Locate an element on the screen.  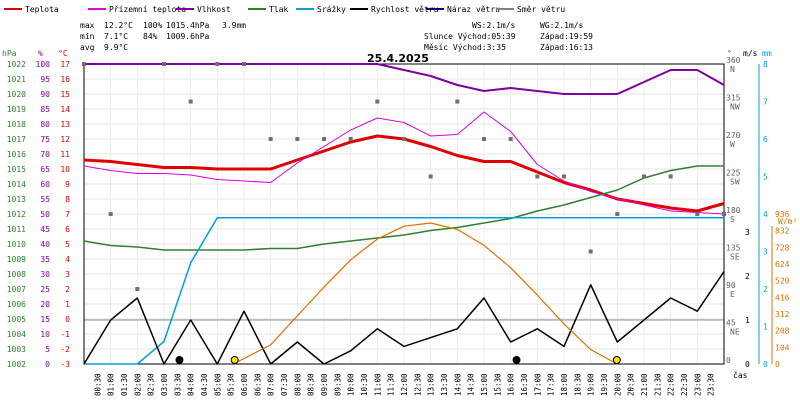
temperature-tick: 5 is located at coordinates (67, 244).